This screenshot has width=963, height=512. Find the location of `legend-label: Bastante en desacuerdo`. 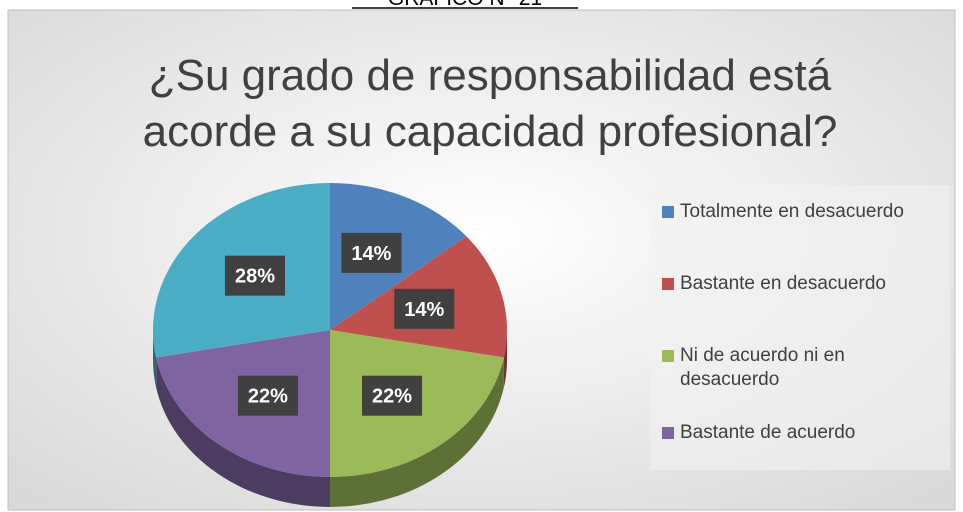

legend-label: Bastante en desacuerdo is located at coordinates (783, 283).